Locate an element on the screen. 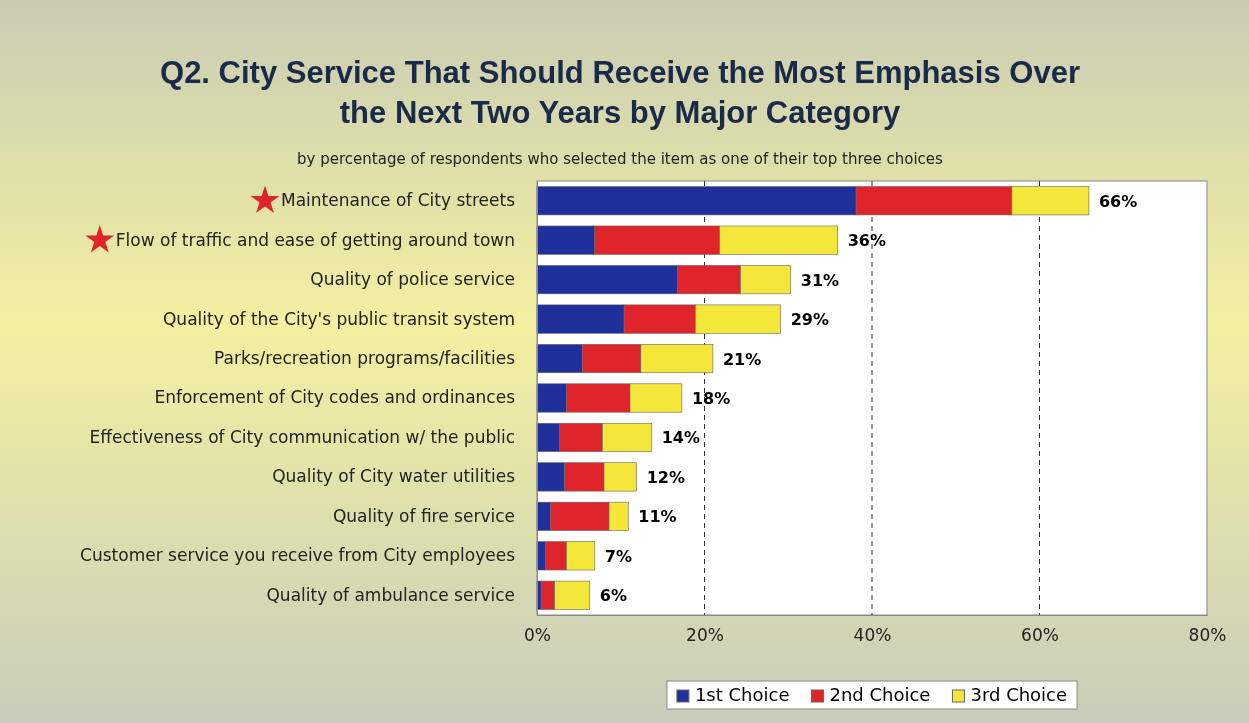 This screenshot has height=723, width=1249. y-tick-label: Parks/recreation programs/facilities is located at coordinates (365, 357).